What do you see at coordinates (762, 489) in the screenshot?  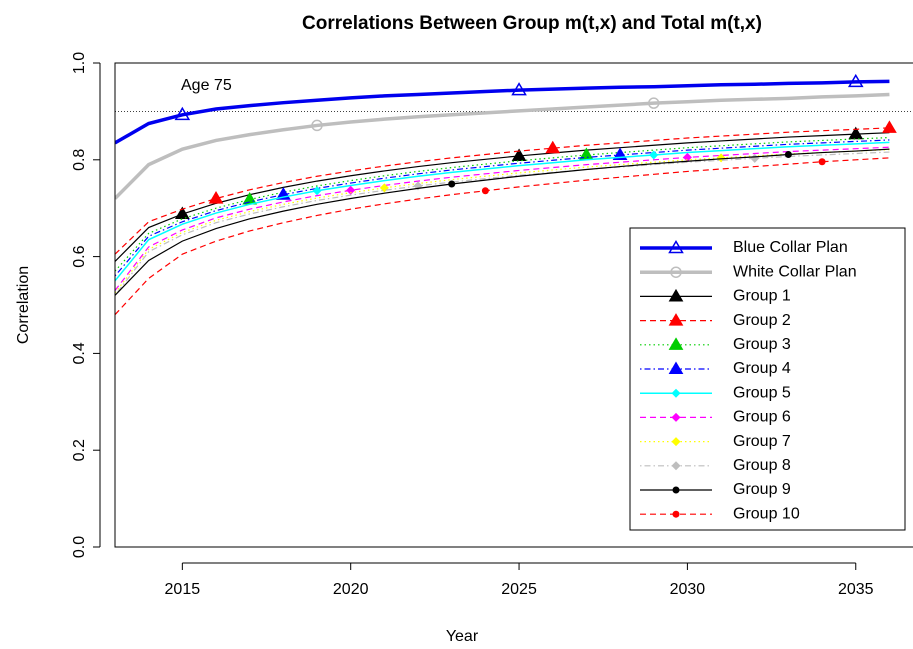 I see `legend-label: Group 9` at bounding box center [762, 489].